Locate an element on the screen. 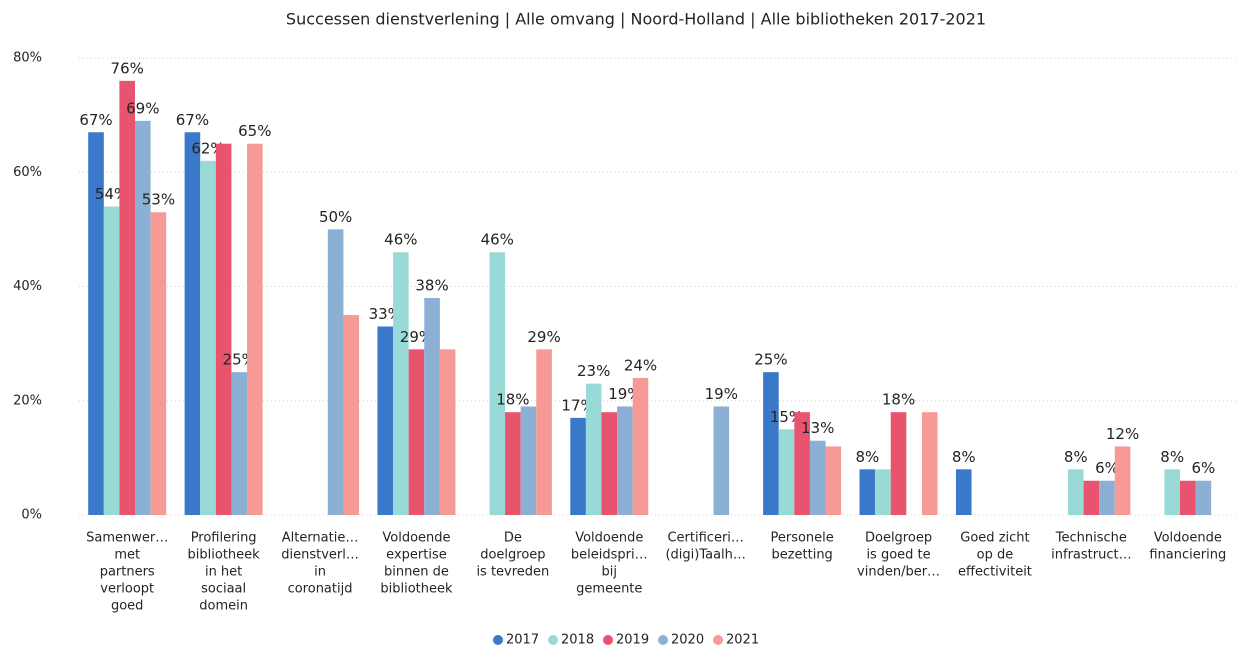 This screenshot has width=1252, height=648. legend-label: 2019 is located at coordinates (632, 640).